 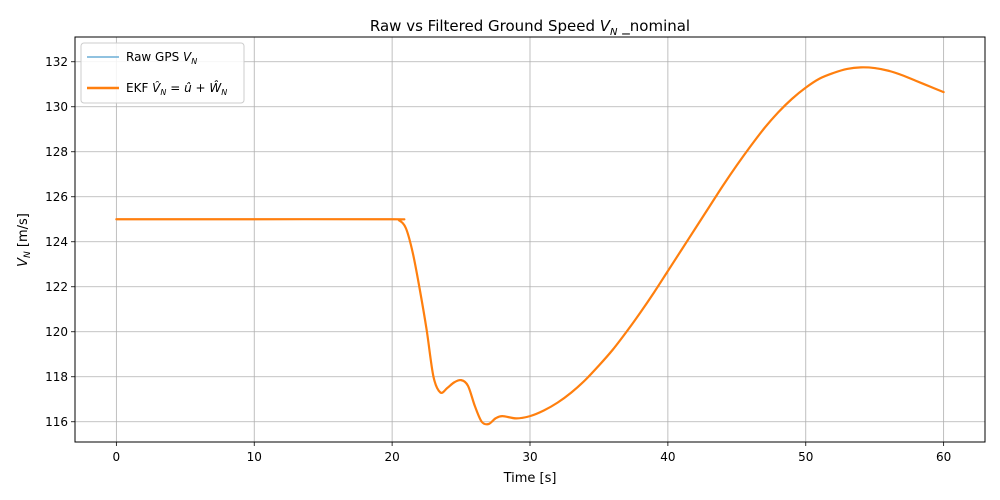 I want to click on y-axis-ticks: 116 118 120 122 124 126 128 130 132, so click(x=60, y=242).